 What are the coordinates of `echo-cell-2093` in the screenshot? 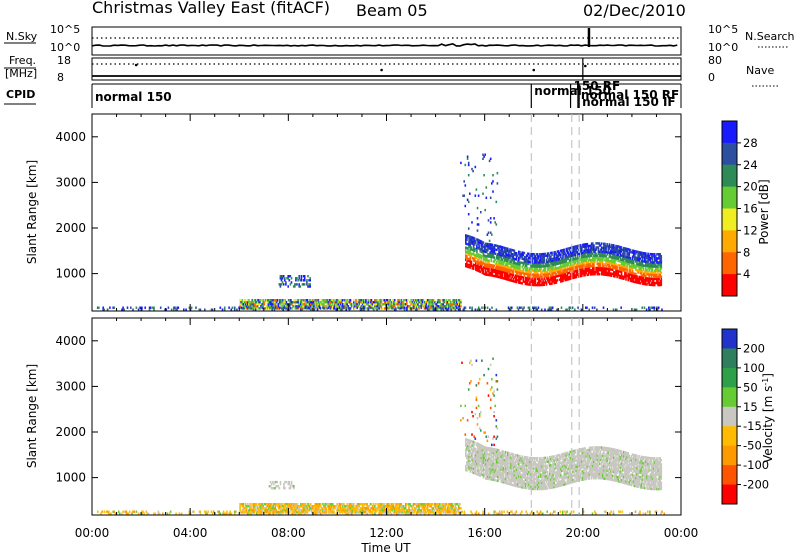 It's located at (559, 261).